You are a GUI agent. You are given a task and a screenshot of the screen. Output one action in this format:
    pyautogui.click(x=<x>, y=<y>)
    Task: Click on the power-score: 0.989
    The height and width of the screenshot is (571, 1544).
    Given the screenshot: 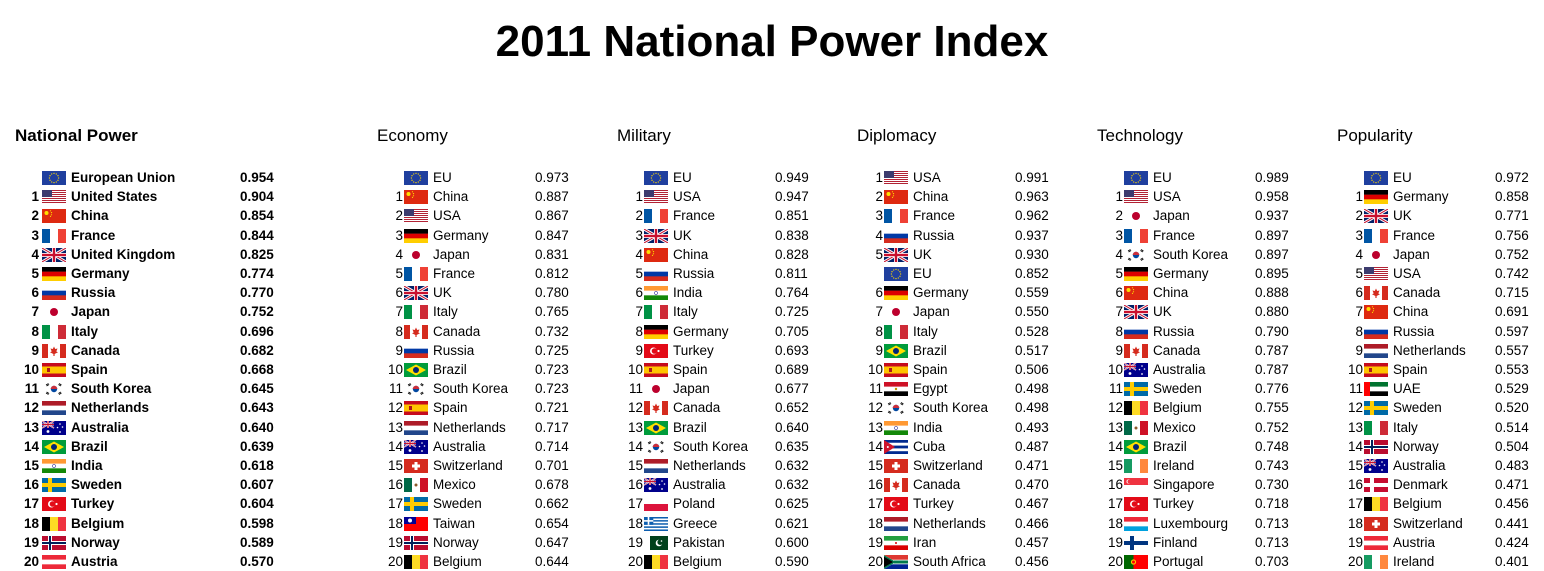 What is the action you would take?
    pyautogui.click(x=1272, y=177)
    